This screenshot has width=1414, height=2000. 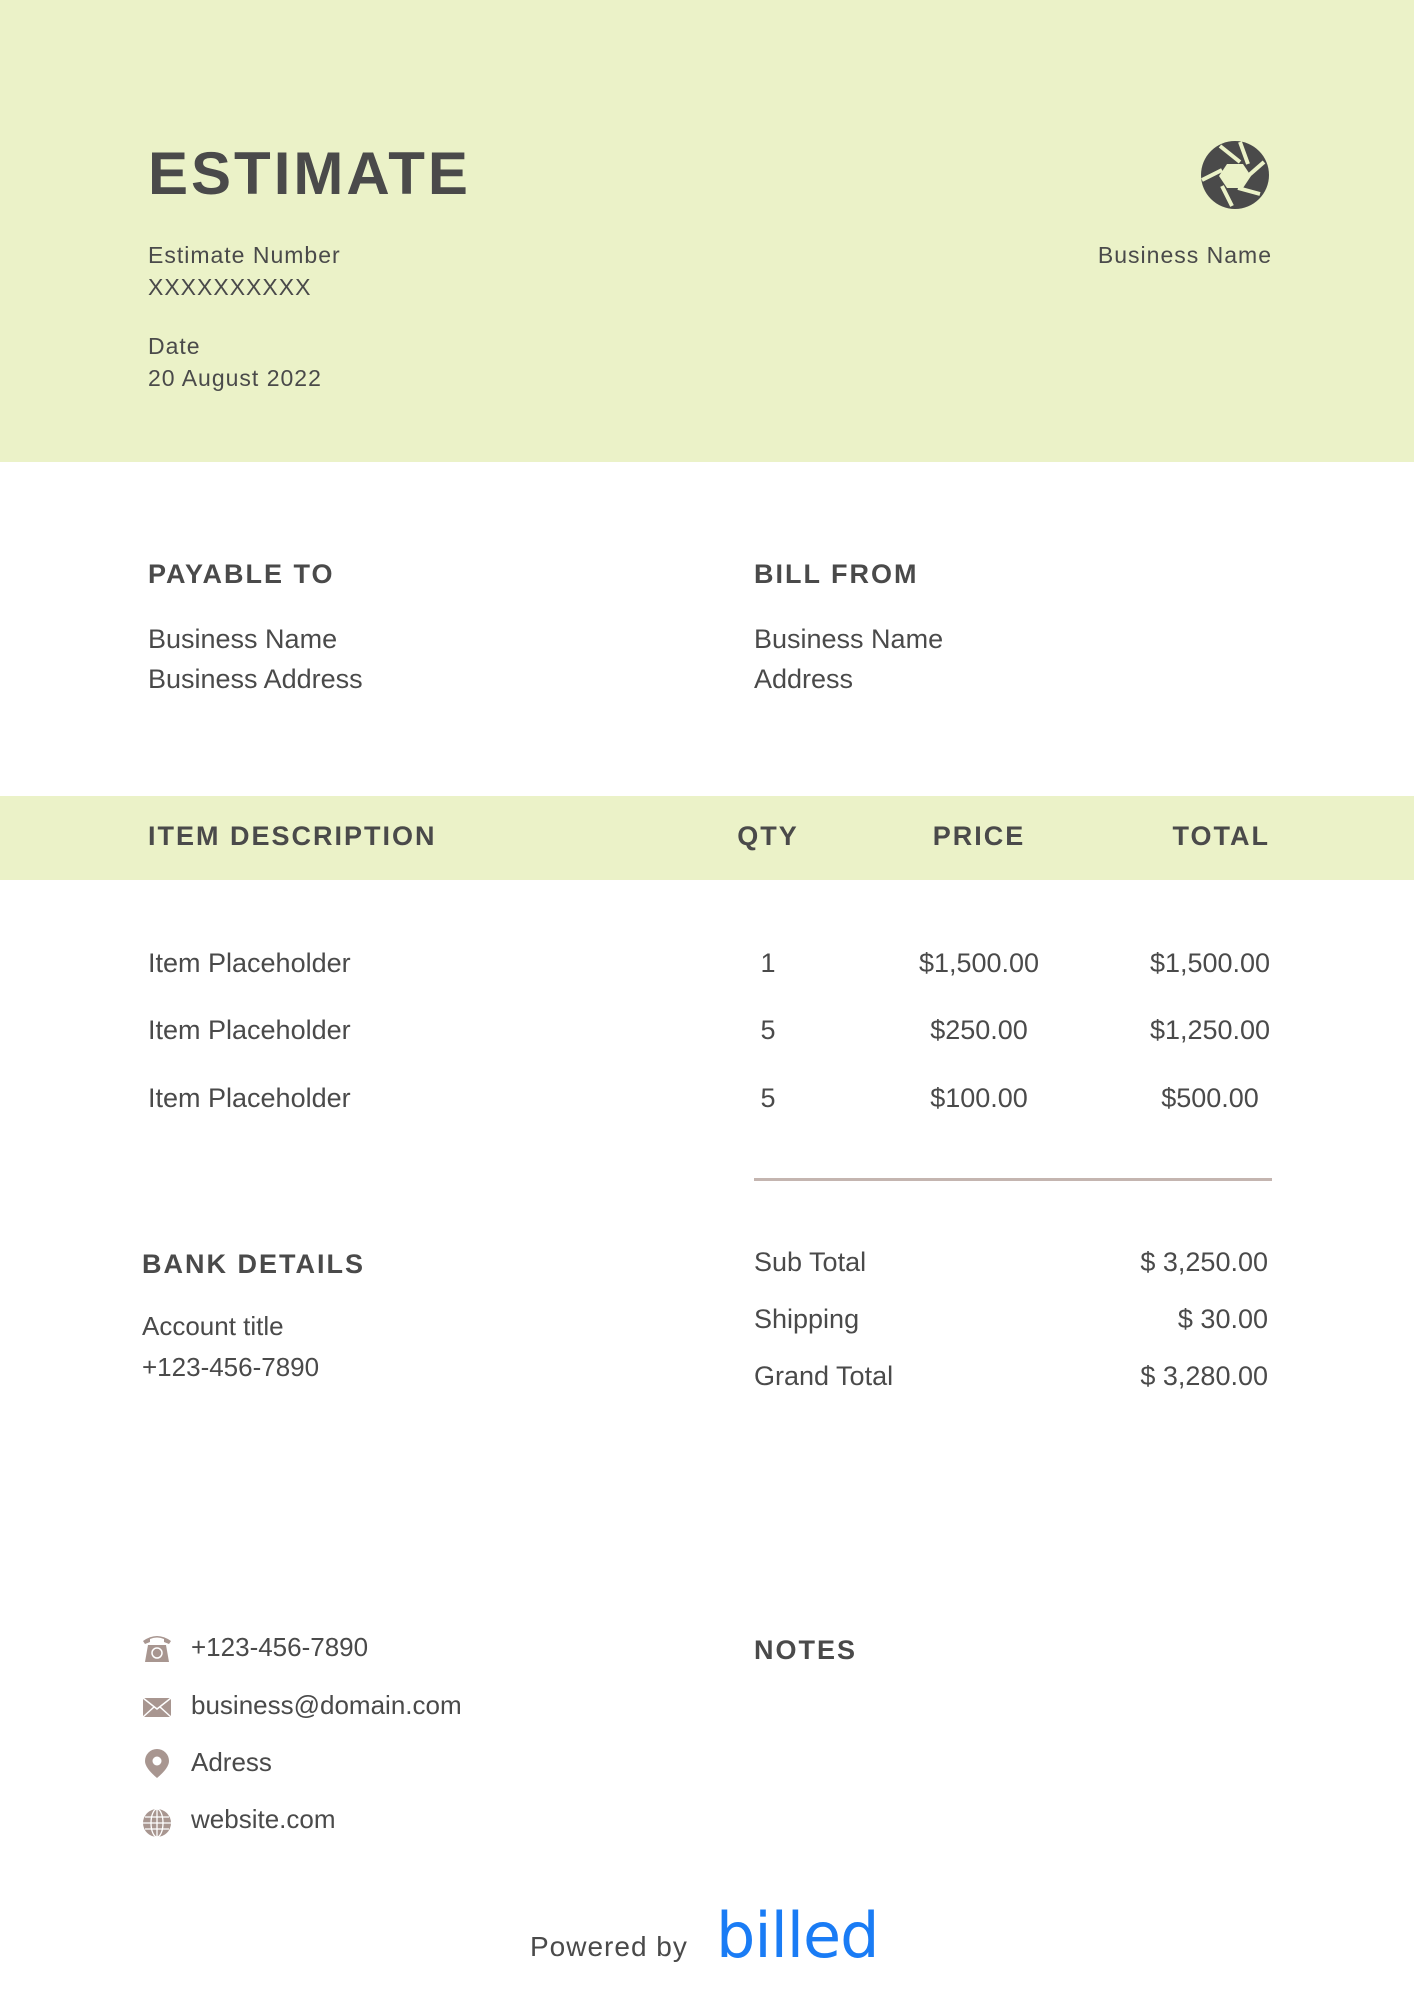 I want to click on bill-from-address: Address, so click(x=804, y=679).